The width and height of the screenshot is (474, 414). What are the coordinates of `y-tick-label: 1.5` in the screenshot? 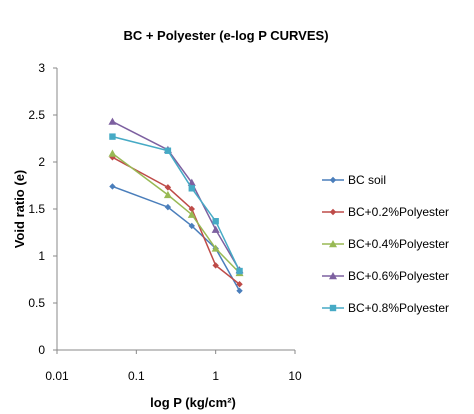 It's located at (36, 209).